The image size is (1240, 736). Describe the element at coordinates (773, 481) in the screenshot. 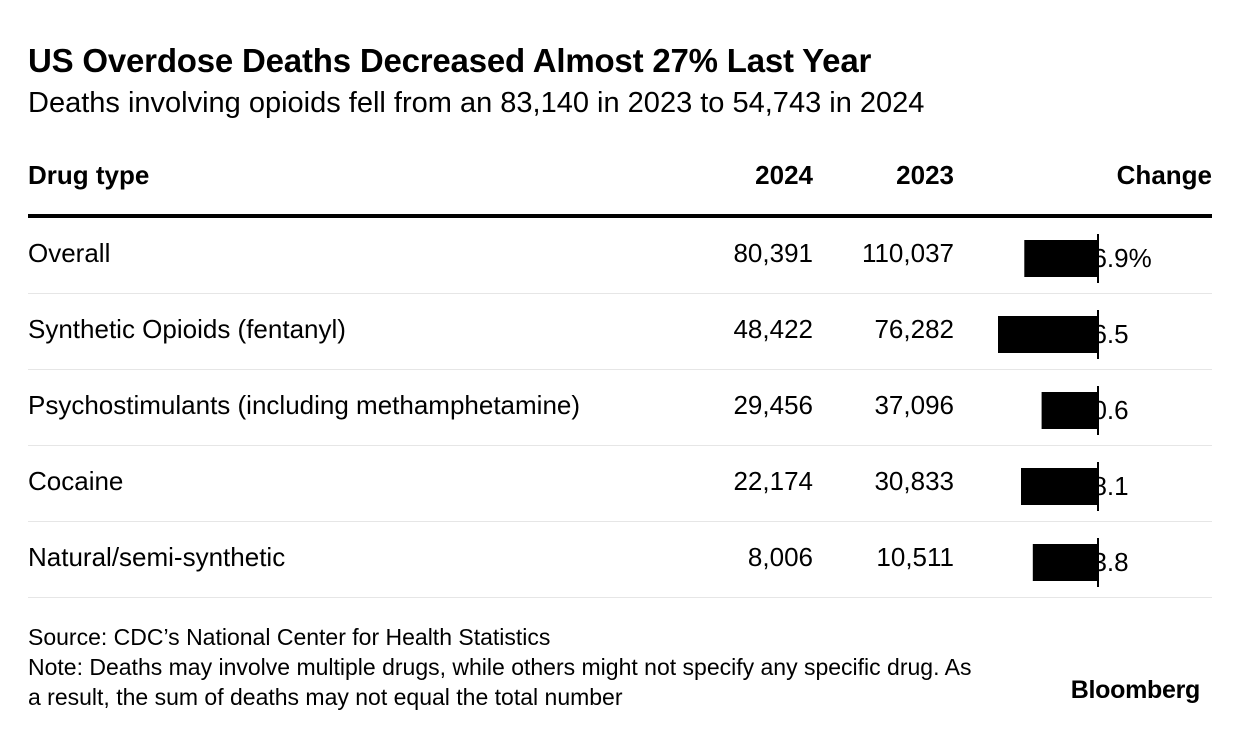

I see `value-2024-cell: 22,174` at that location.